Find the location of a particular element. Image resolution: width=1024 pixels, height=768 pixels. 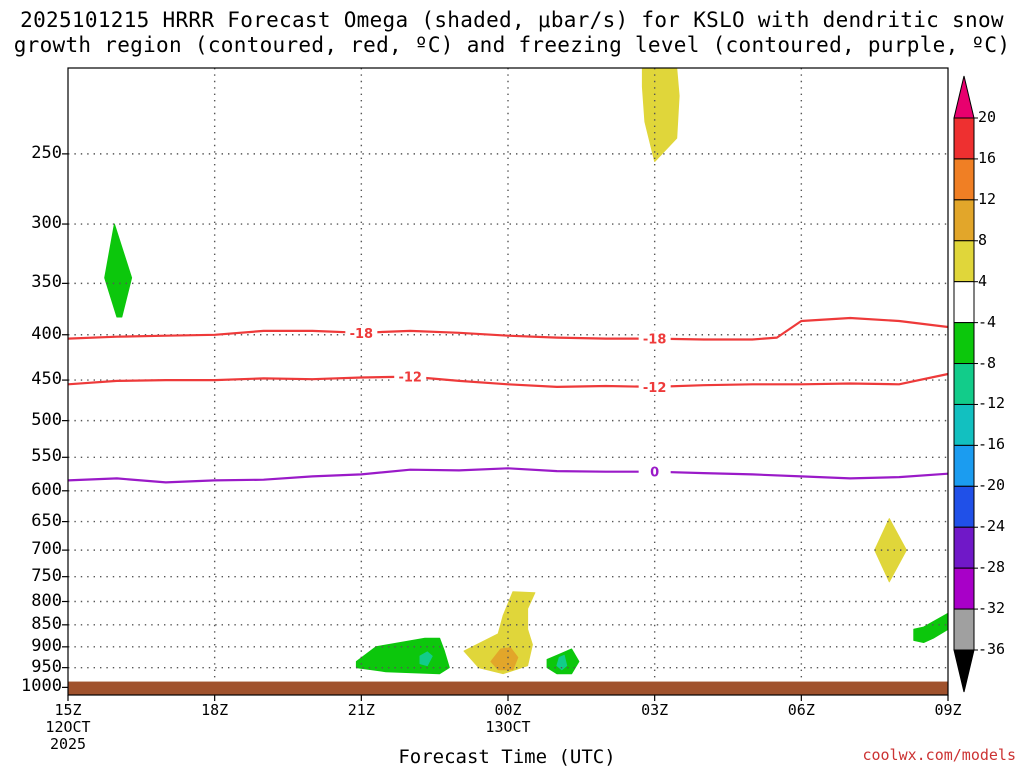

omega-region-teal-core-low-left is located at coordinates (426, 659).